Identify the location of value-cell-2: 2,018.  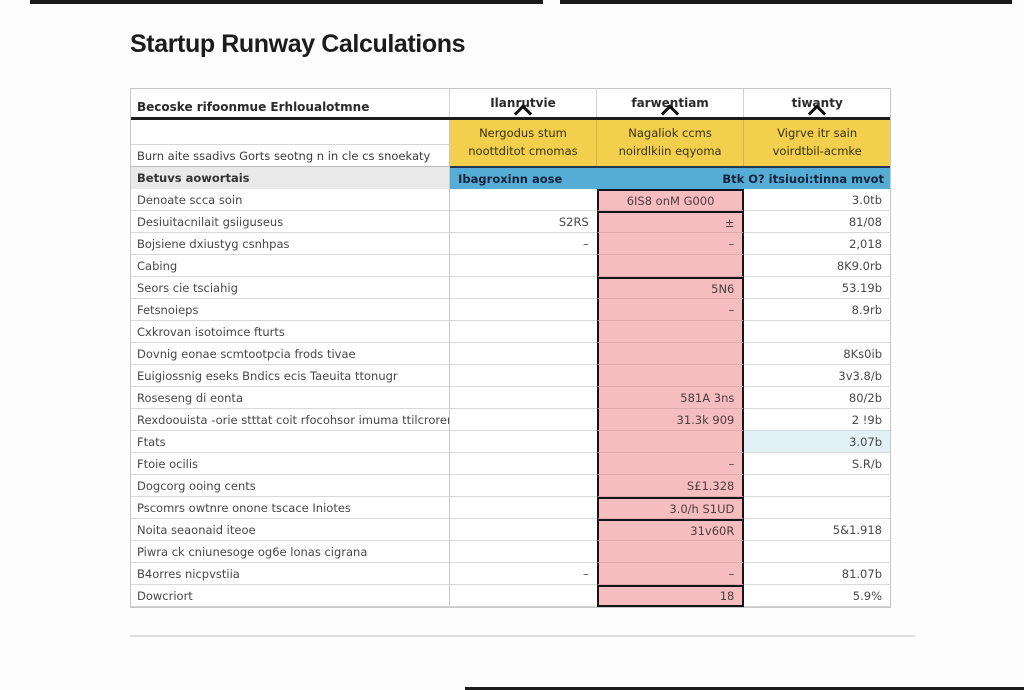
(817, 244).